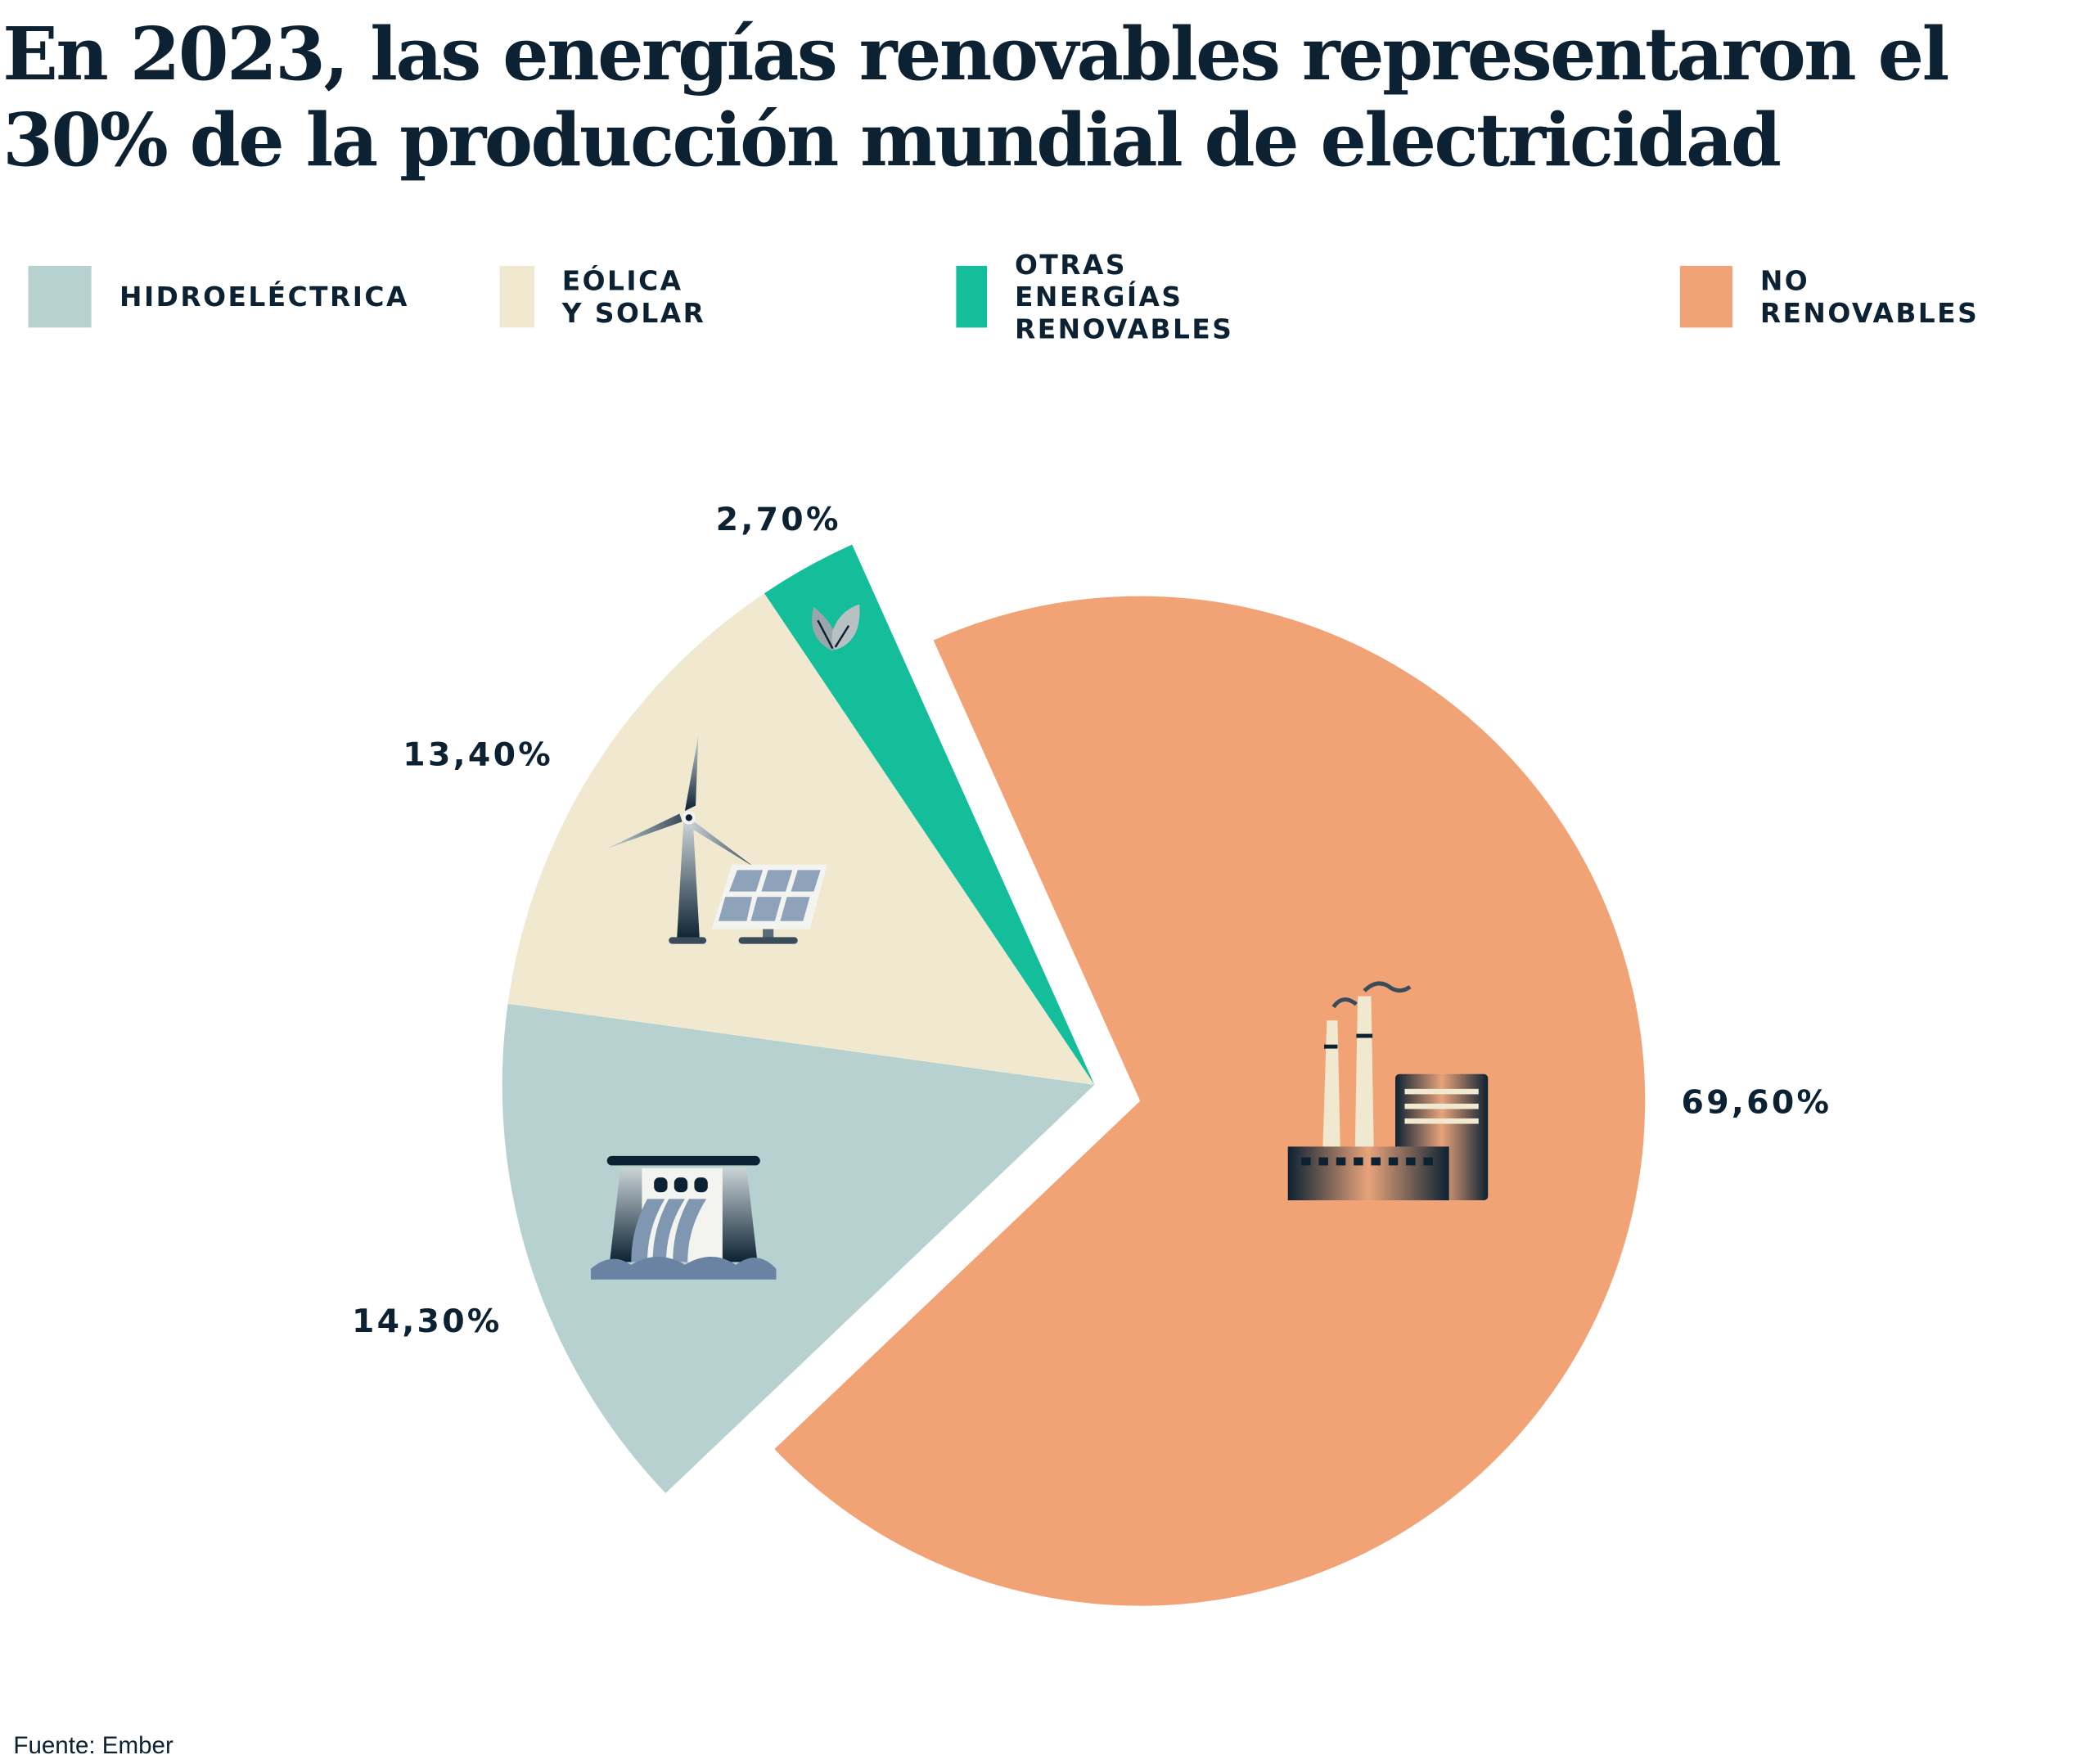  I want to click on leaf-icon, so click(836, 627).